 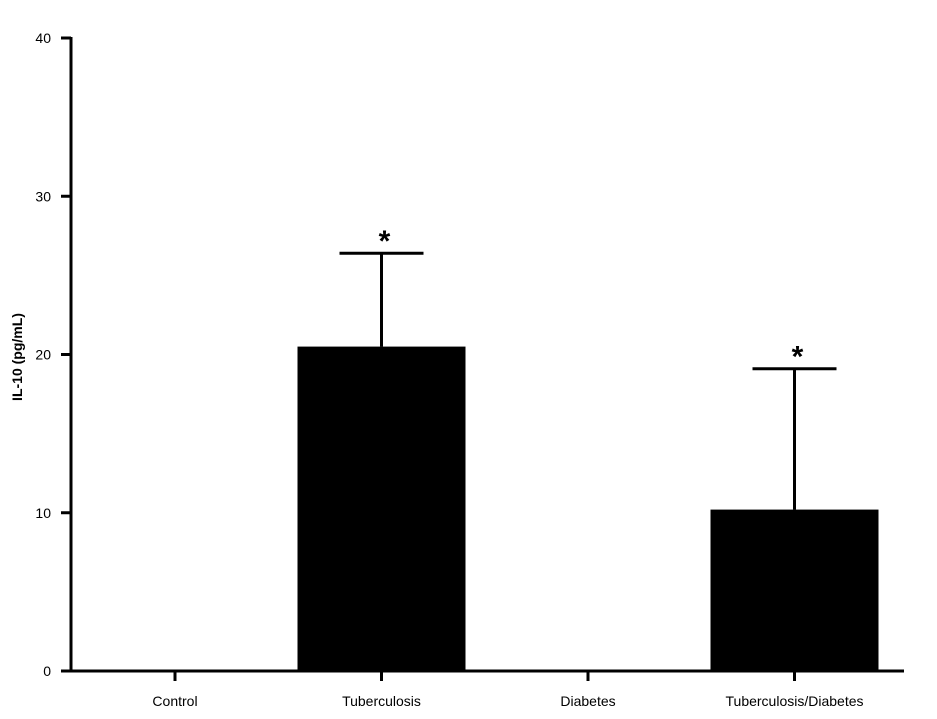 I want to click on x-tick-label: Control, so click(x=174, y=701).